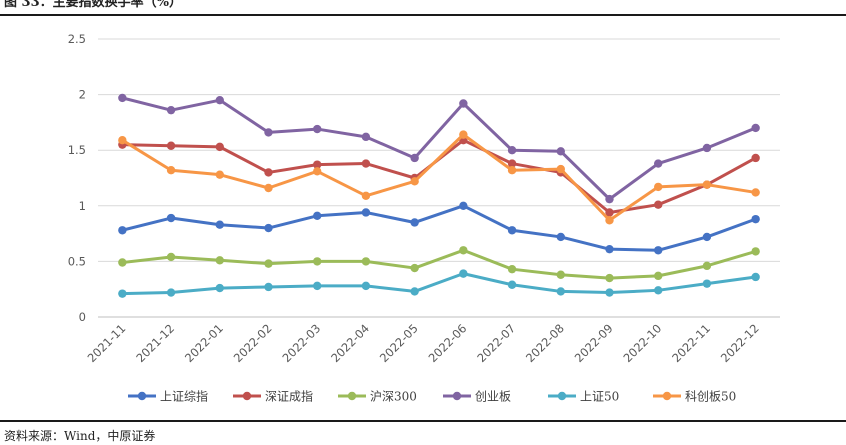  I want to click on y-tick-label: 0, so click(82, 317).